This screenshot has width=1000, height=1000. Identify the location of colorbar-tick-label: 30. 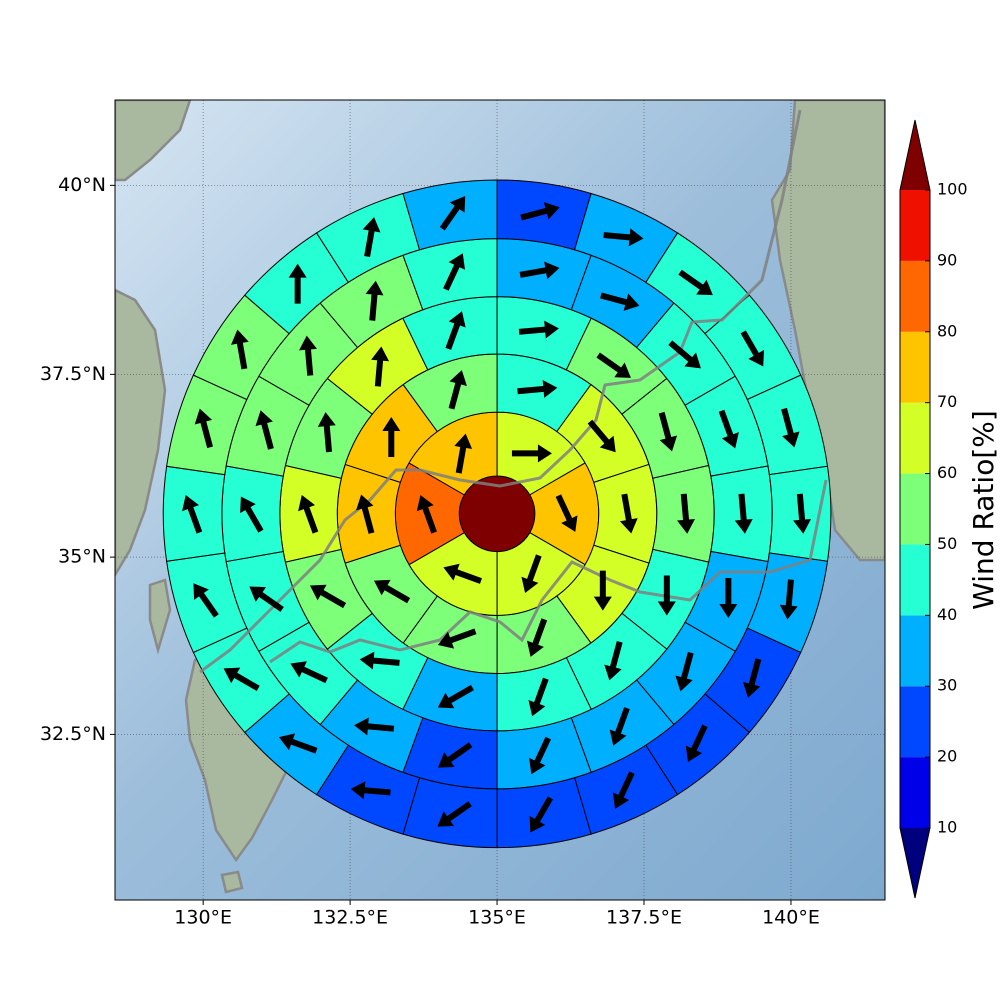
(947, 685).